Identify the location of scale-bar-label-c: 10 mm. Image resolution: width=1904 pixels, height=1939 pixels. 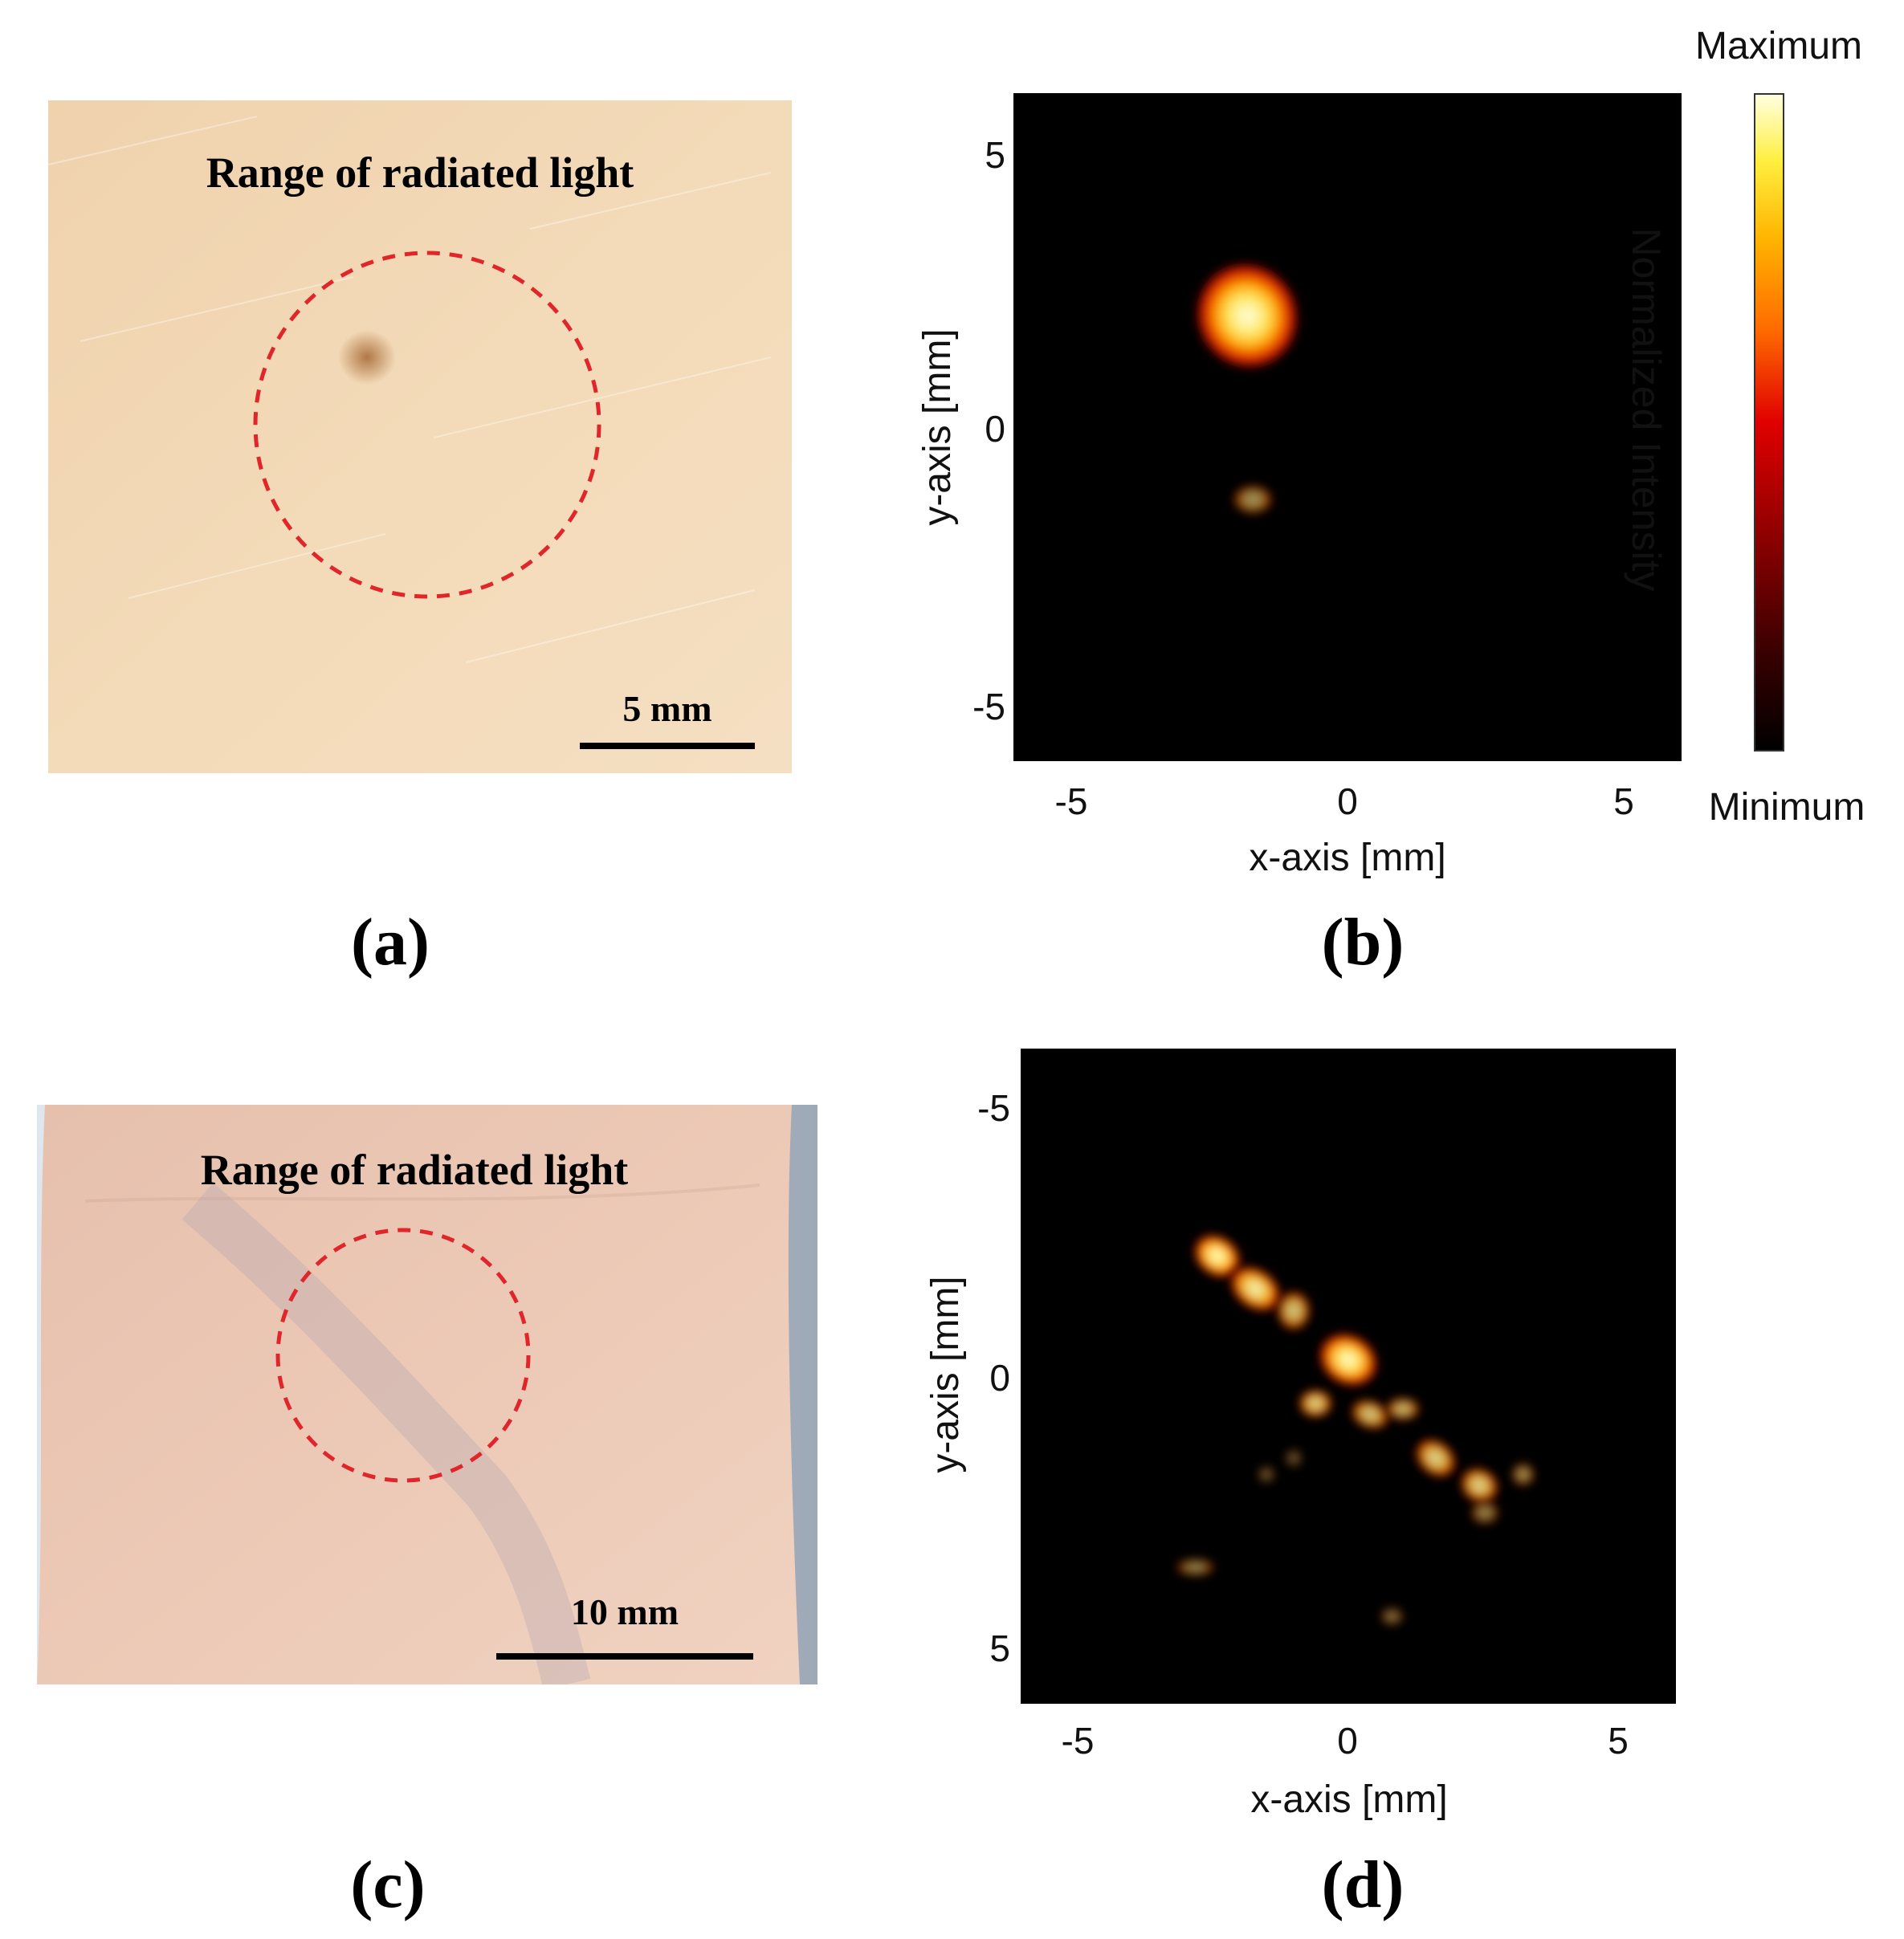
(624, 1611).